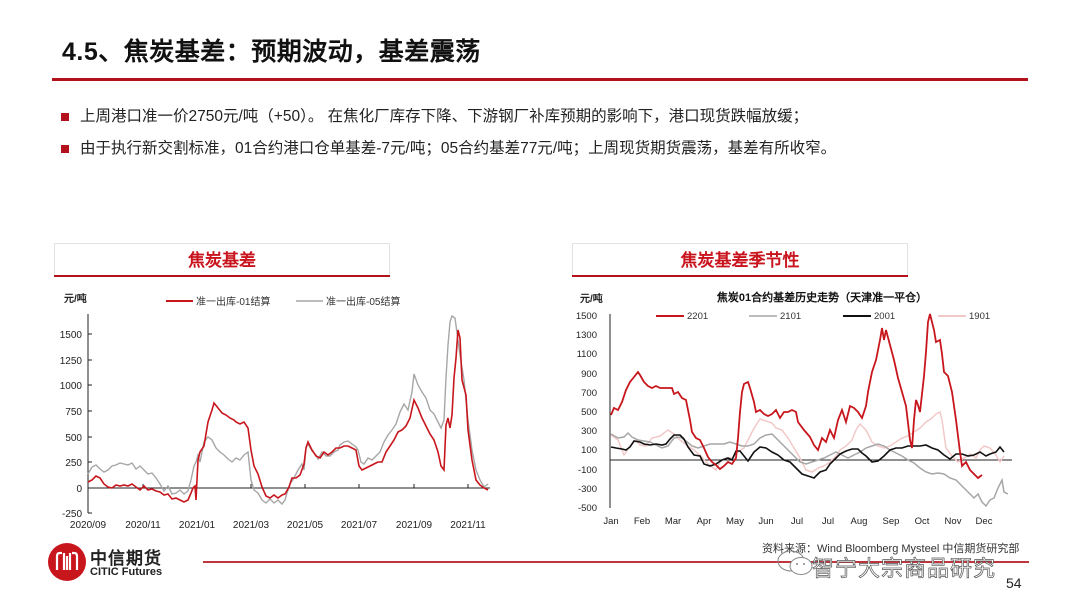 The image size is (1080, 608). Describe the element at coordinates (904, 569) in the screenshot. I see `watermark-text: 智宁大宗商品研究` at that location.